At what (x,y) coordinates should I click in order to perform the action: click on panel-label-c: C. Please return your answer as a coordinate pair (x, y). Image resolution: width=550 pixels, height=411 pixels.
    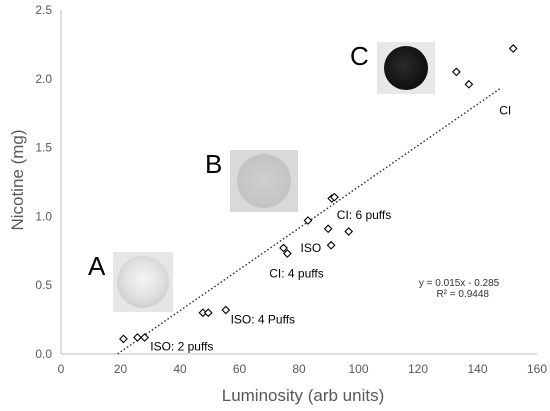
    Looking at the image, I should click on (359, 56).